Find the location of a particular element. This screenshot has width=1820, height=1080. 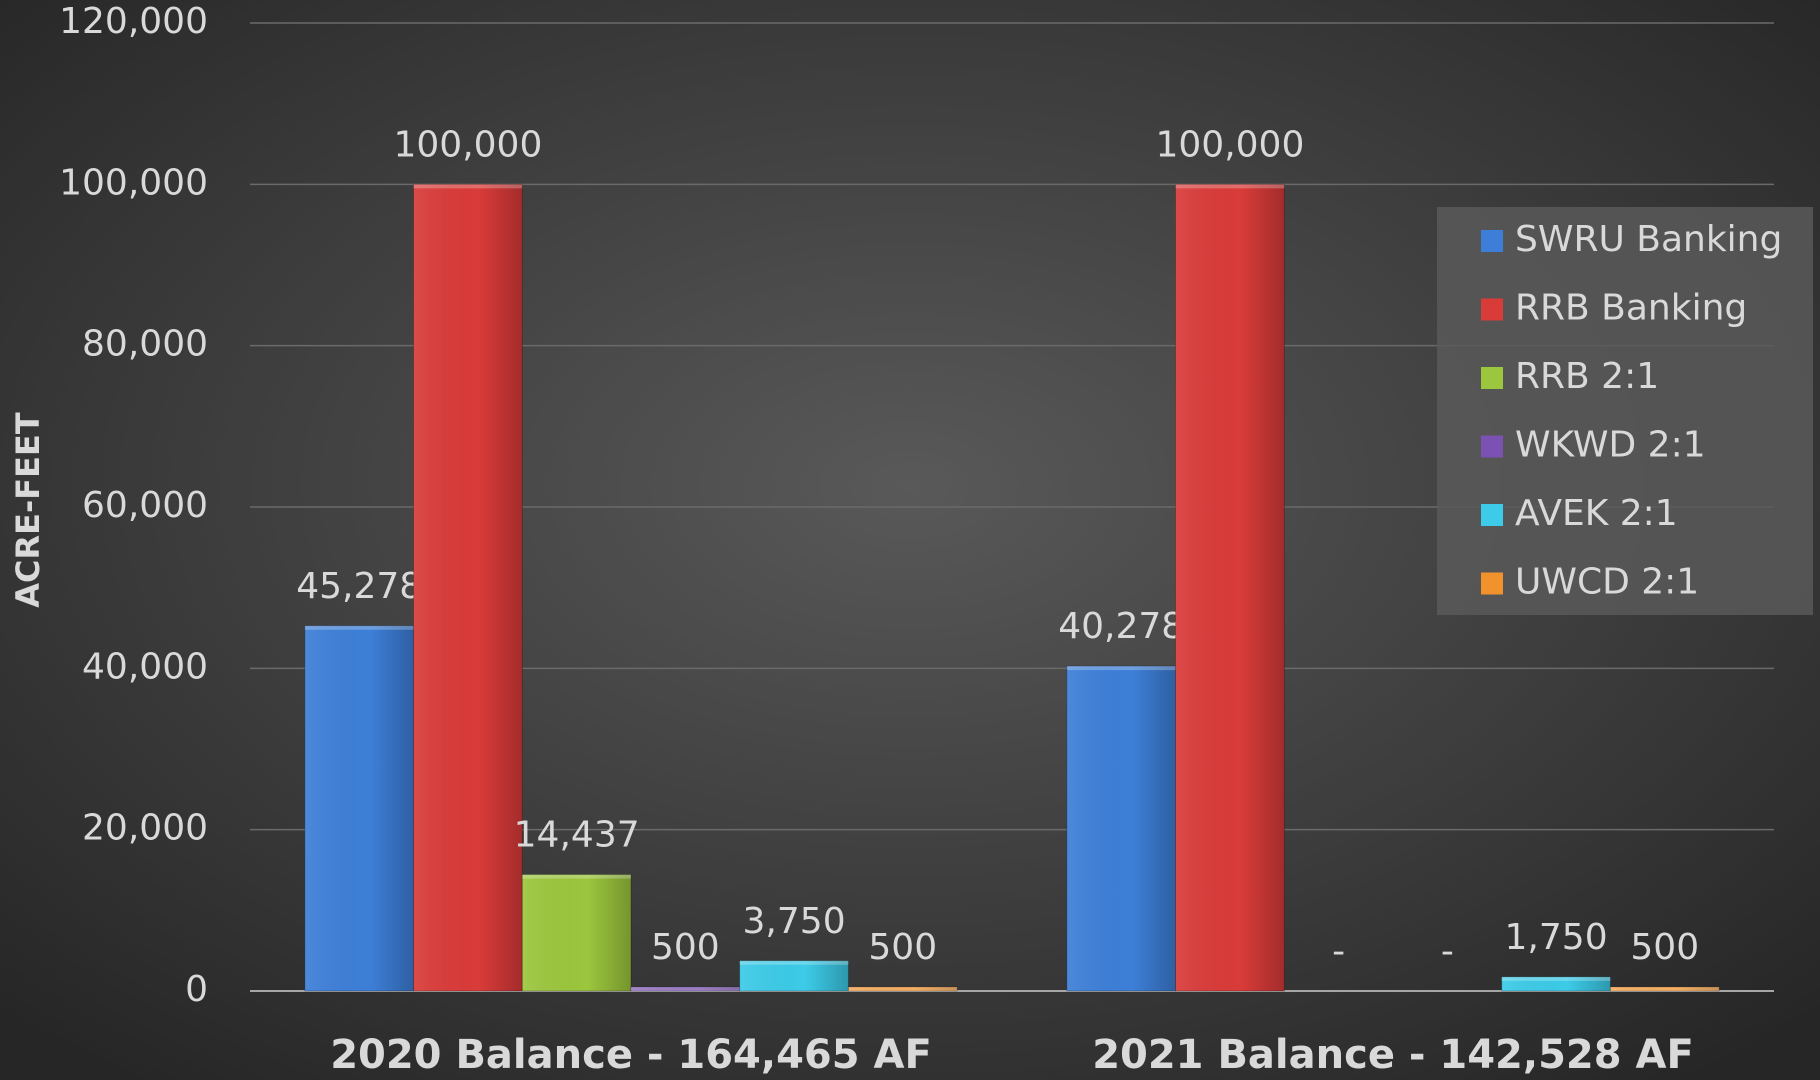

y-tick-label: 20,000 is located at coordinates (145, 828).